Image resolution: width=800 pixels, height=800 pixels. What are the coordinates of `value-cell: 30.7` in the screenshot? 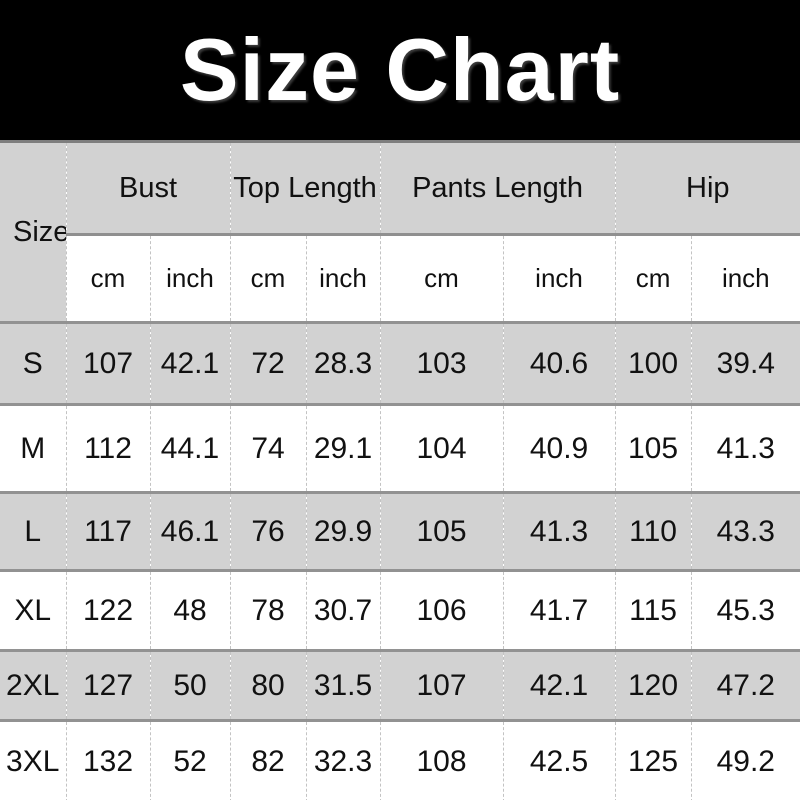 It's located at (343, 610).